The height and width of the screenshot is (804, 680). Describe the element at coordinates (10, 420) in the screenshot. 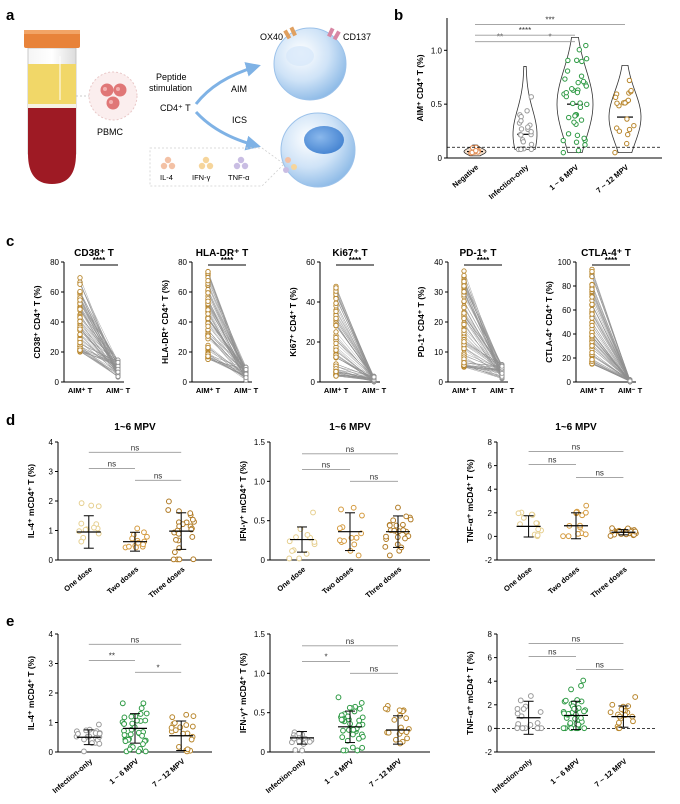

I see `panel-label-d: d` at that location.